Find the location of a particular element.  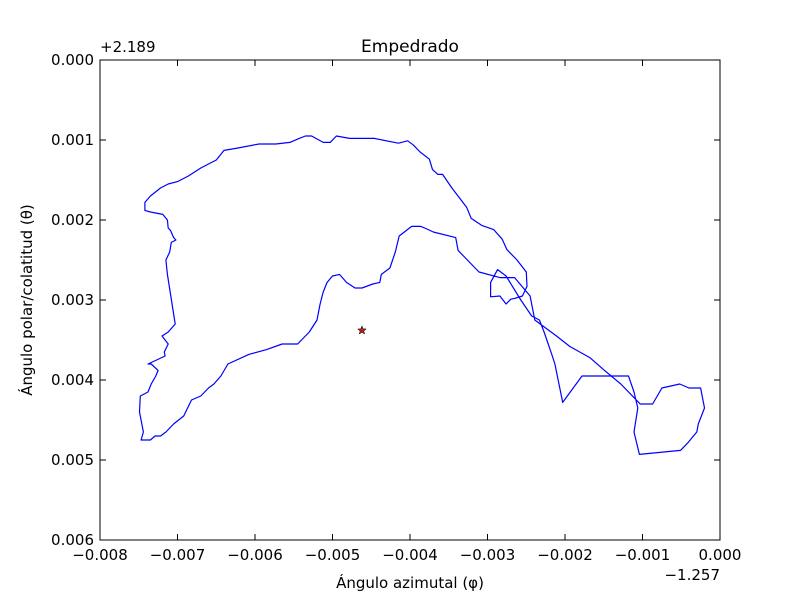

y-offset-label: +2.189 is located at coordinates (128, 47).